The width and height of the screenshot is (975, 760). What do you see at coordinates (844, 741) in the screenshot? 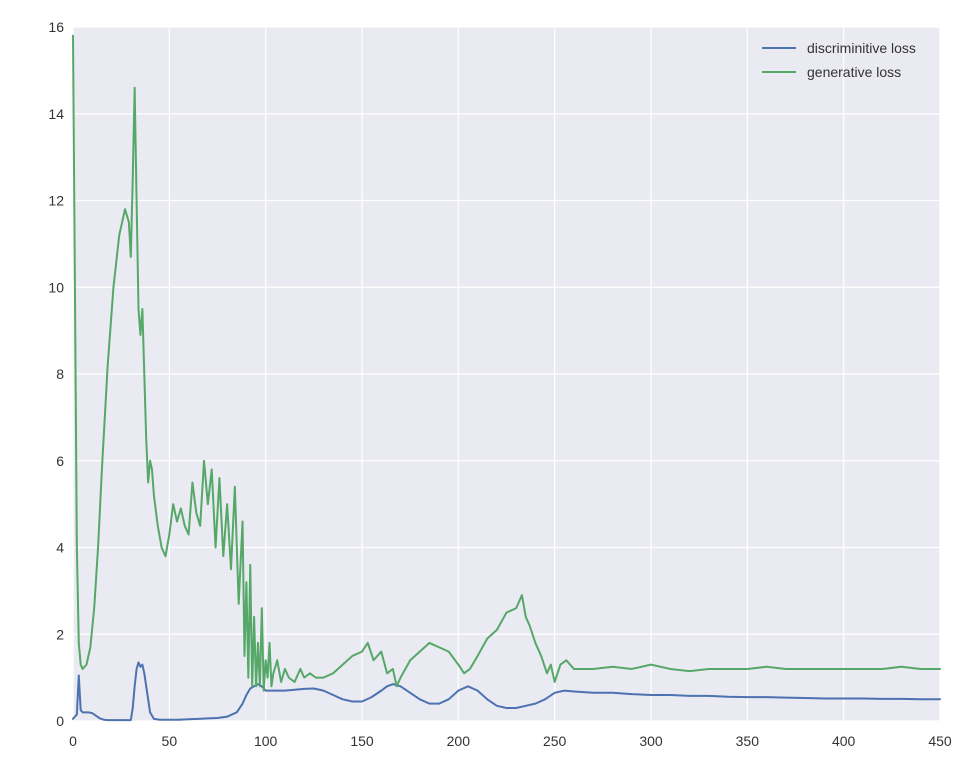
I see `x-tick-label: 400` at bounding box center [844, 741].